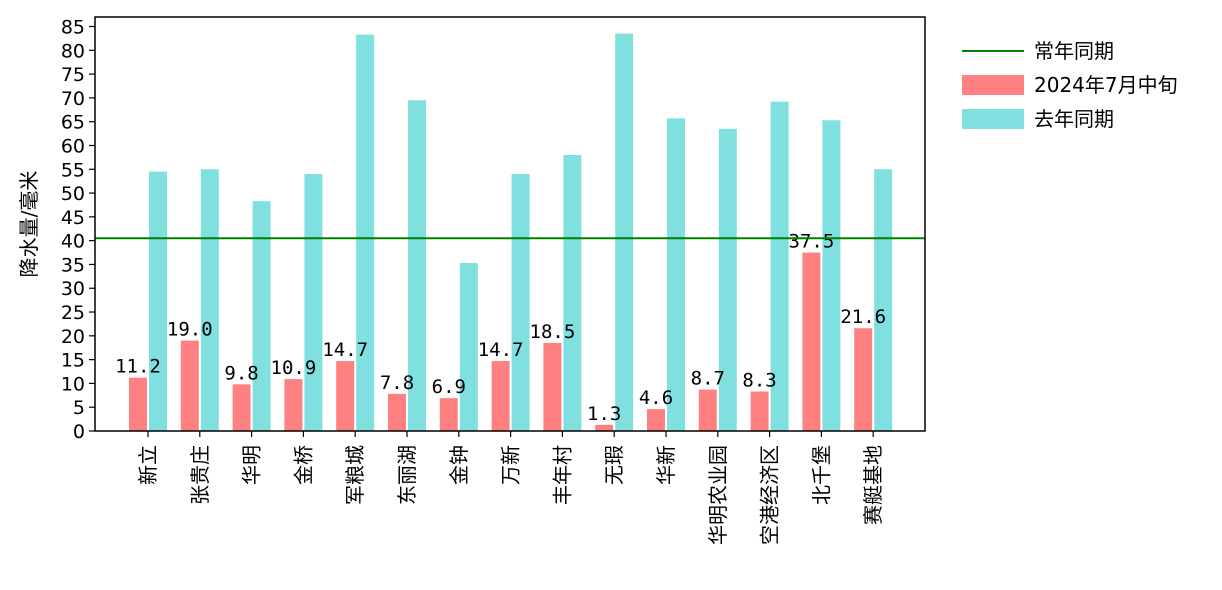 This screenshot has width=1222, height=590. I want to click on y-tick-label: 10, so click(73, 384).